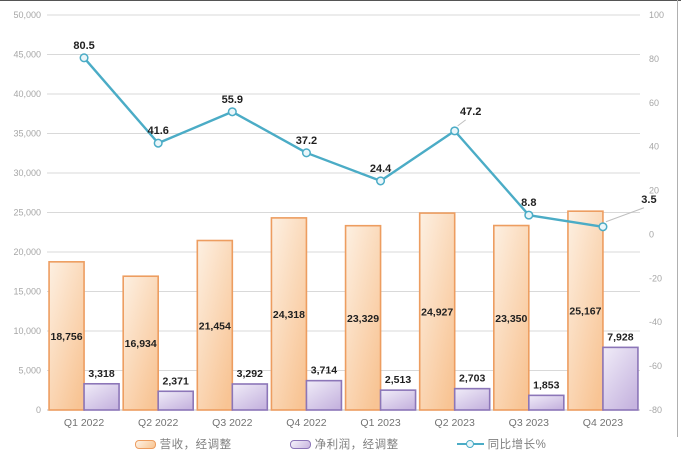 This screenshot has height=473, width=681. Describe the element at coordinates (232, 423) in the screenshot. I see `x-axis-category-label: Q3 2022` at that location.